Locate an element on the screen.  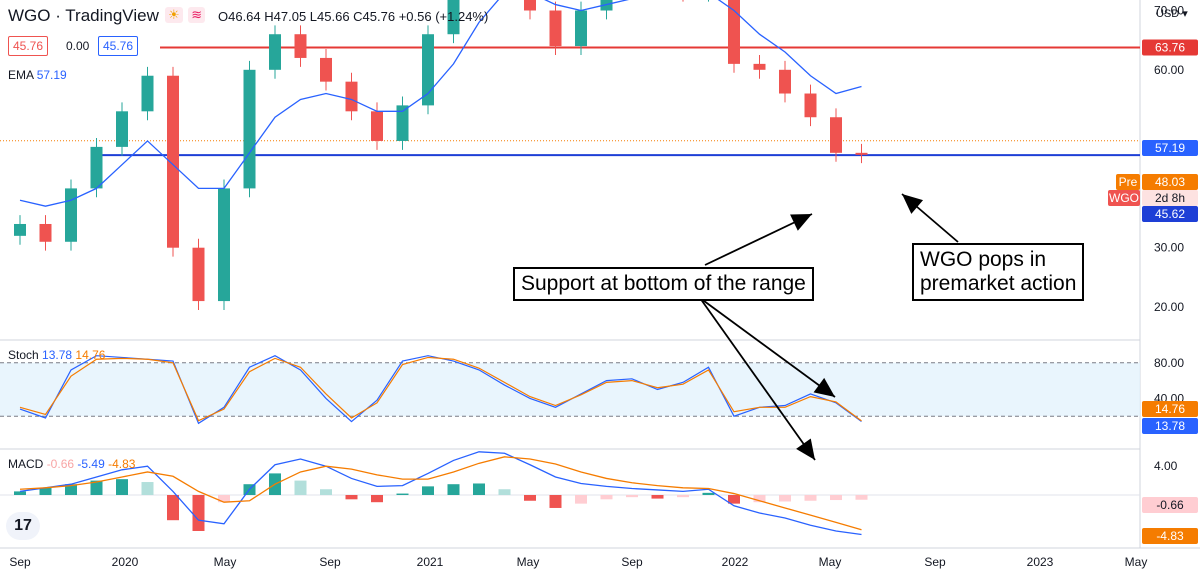
tradingview-logo-icon: 17 is located at coordinates (23, 526).